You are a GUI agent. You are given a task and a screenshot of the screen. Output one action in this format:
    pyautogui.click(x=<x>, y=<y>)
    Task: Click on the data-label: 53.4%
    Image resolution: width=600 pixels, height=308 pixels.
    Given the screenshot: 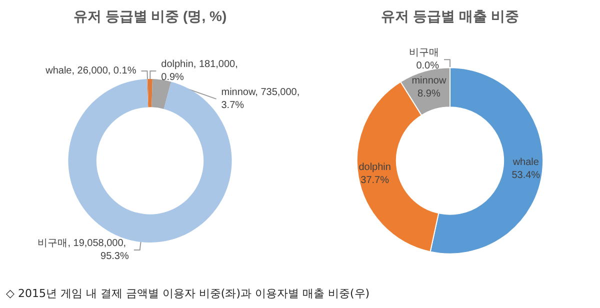 What is the action you would take?
    pyautogui.click(x=526, y=175)
    